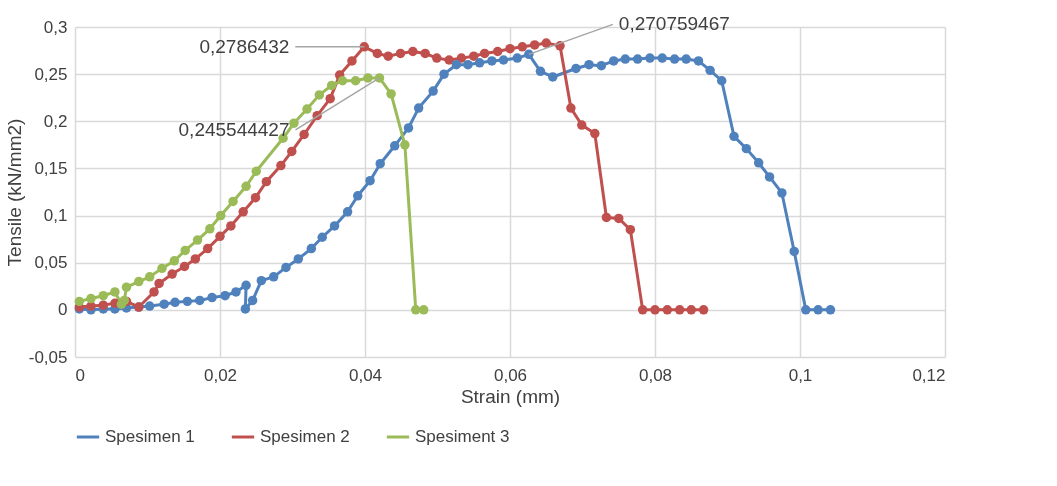 This screenshot has height=486, width=1057. What do you see at coordinates (51, 74) in the screenshot?
I see `y-tick-label: 0,25` at bounding box center [51, 74].